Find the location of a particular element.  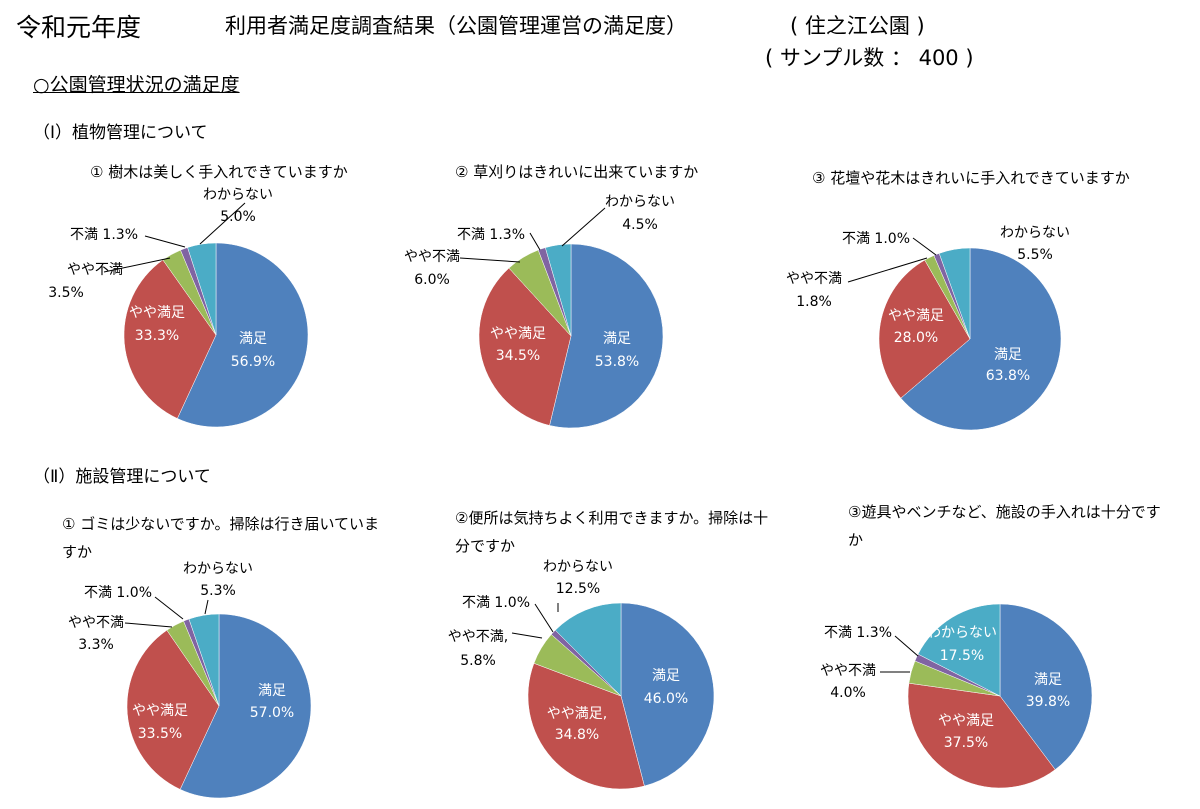

report-year: 令和元年度 is located at coordinates (79, 27).